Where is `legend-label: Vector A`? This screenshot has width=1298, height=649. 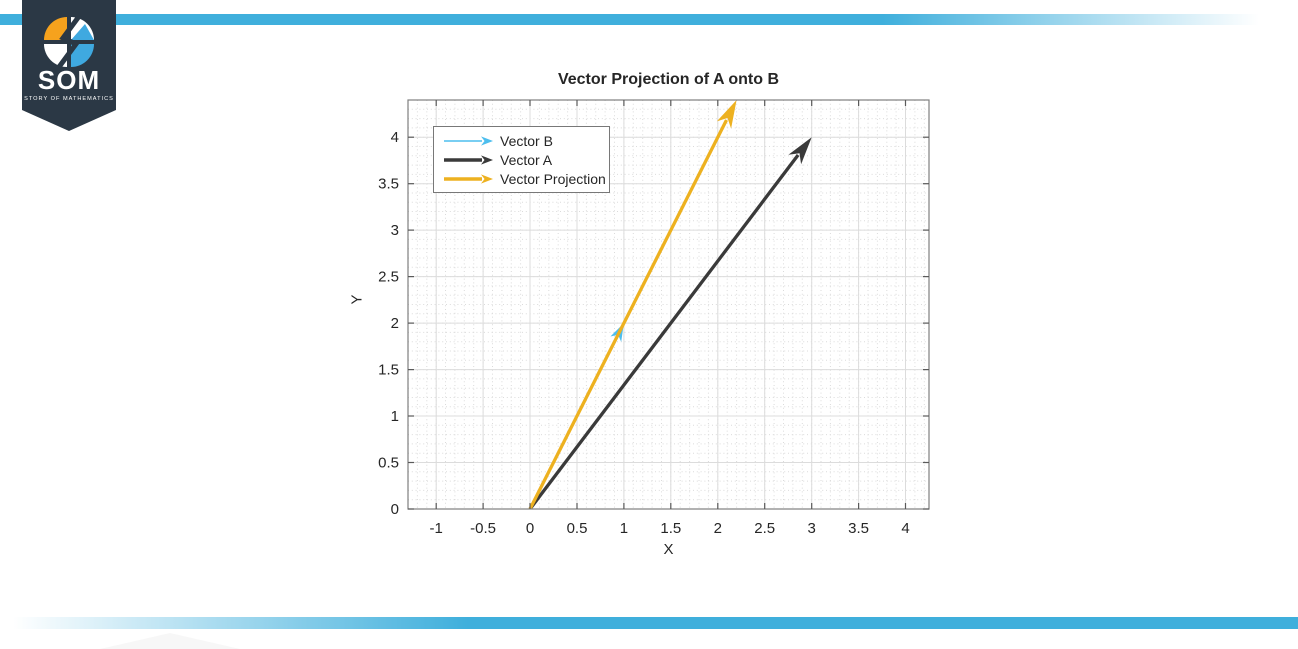
legend-label: Vector A is located at coordinates (526, 159).